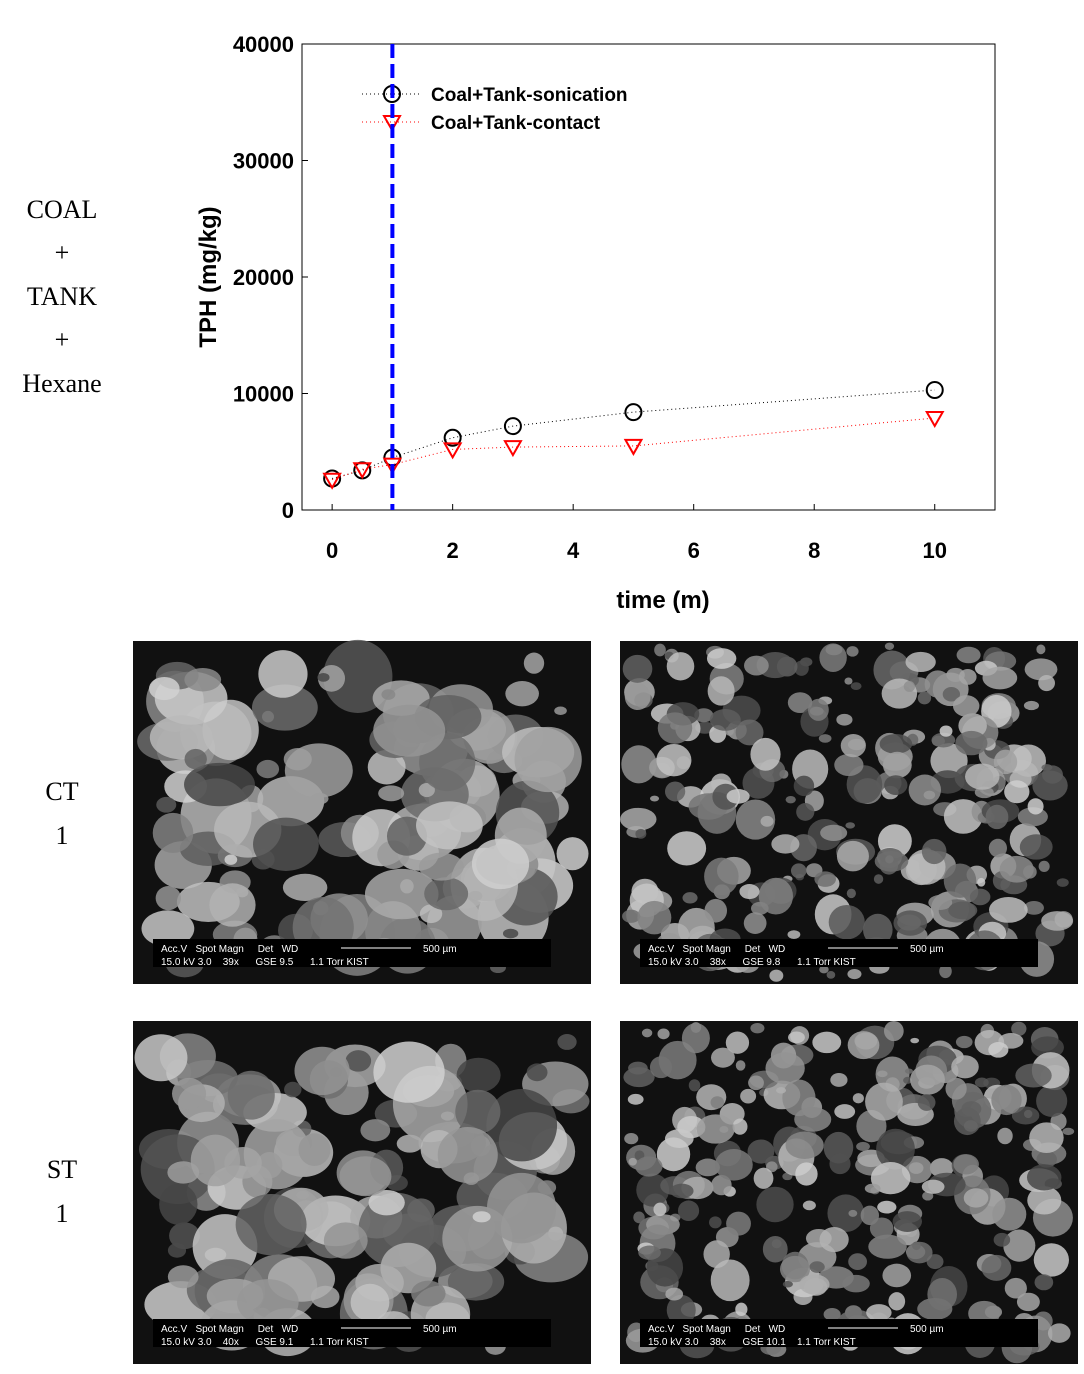  I want to click on scale-label: 500 µm, so click(927, 1329).